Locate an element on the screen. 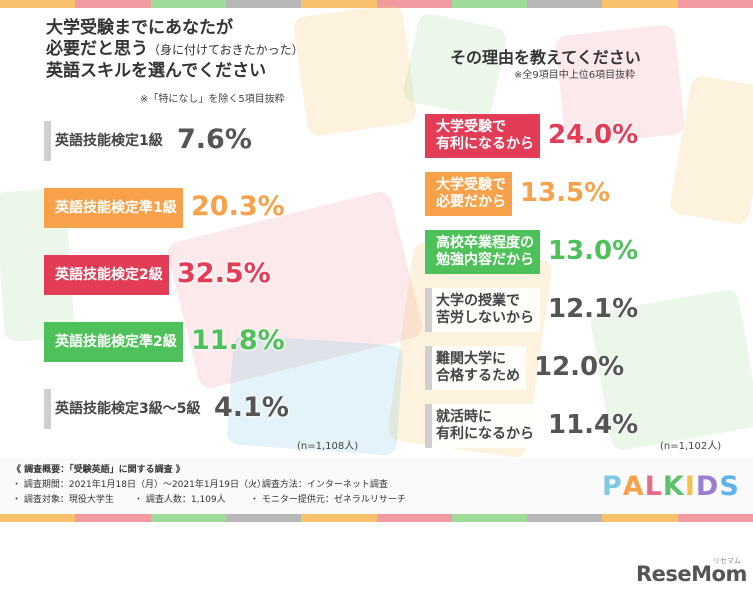  bar-label: 必要だから is located at coordinates (471, 202).